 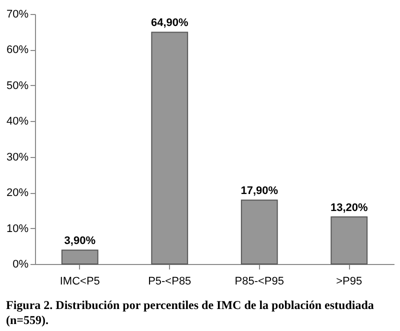 I want to click on y-tick-label: 10%, so click(x=17, y=228).